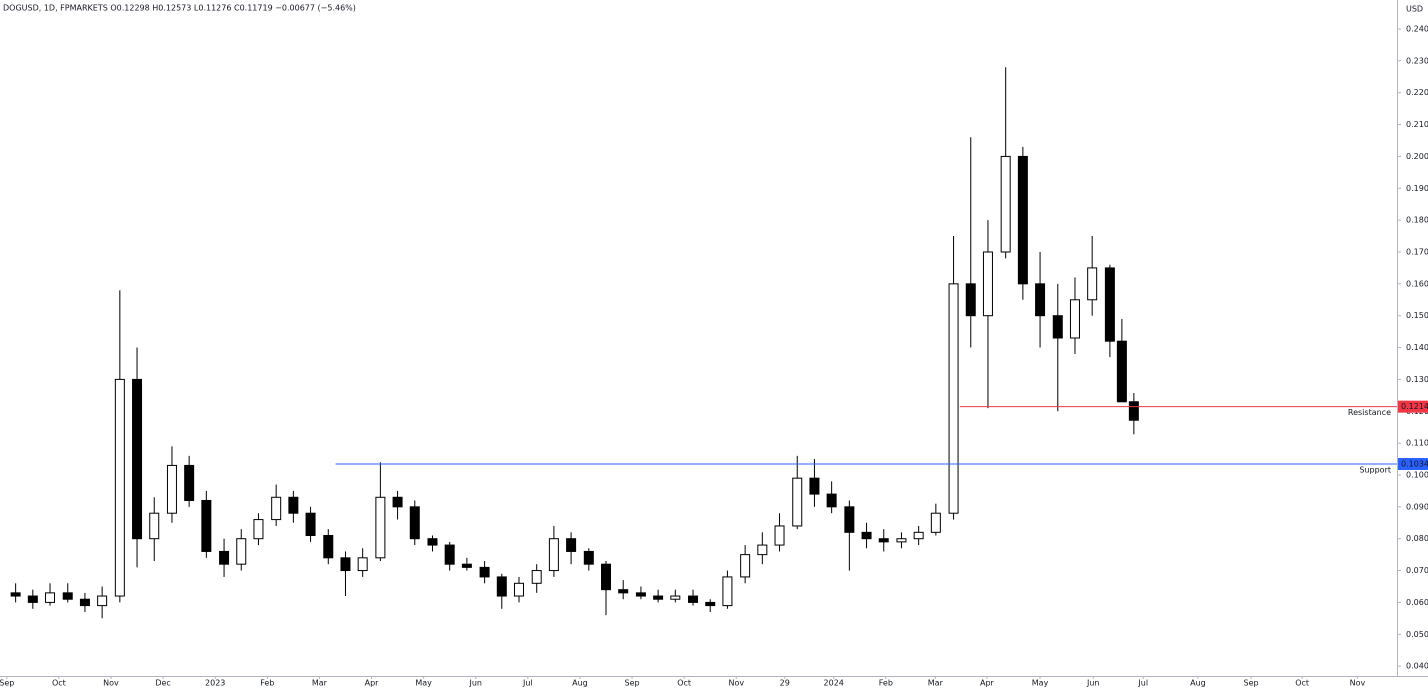  I want to click on y-tick-label: 0.04000, so click(1417, 666).